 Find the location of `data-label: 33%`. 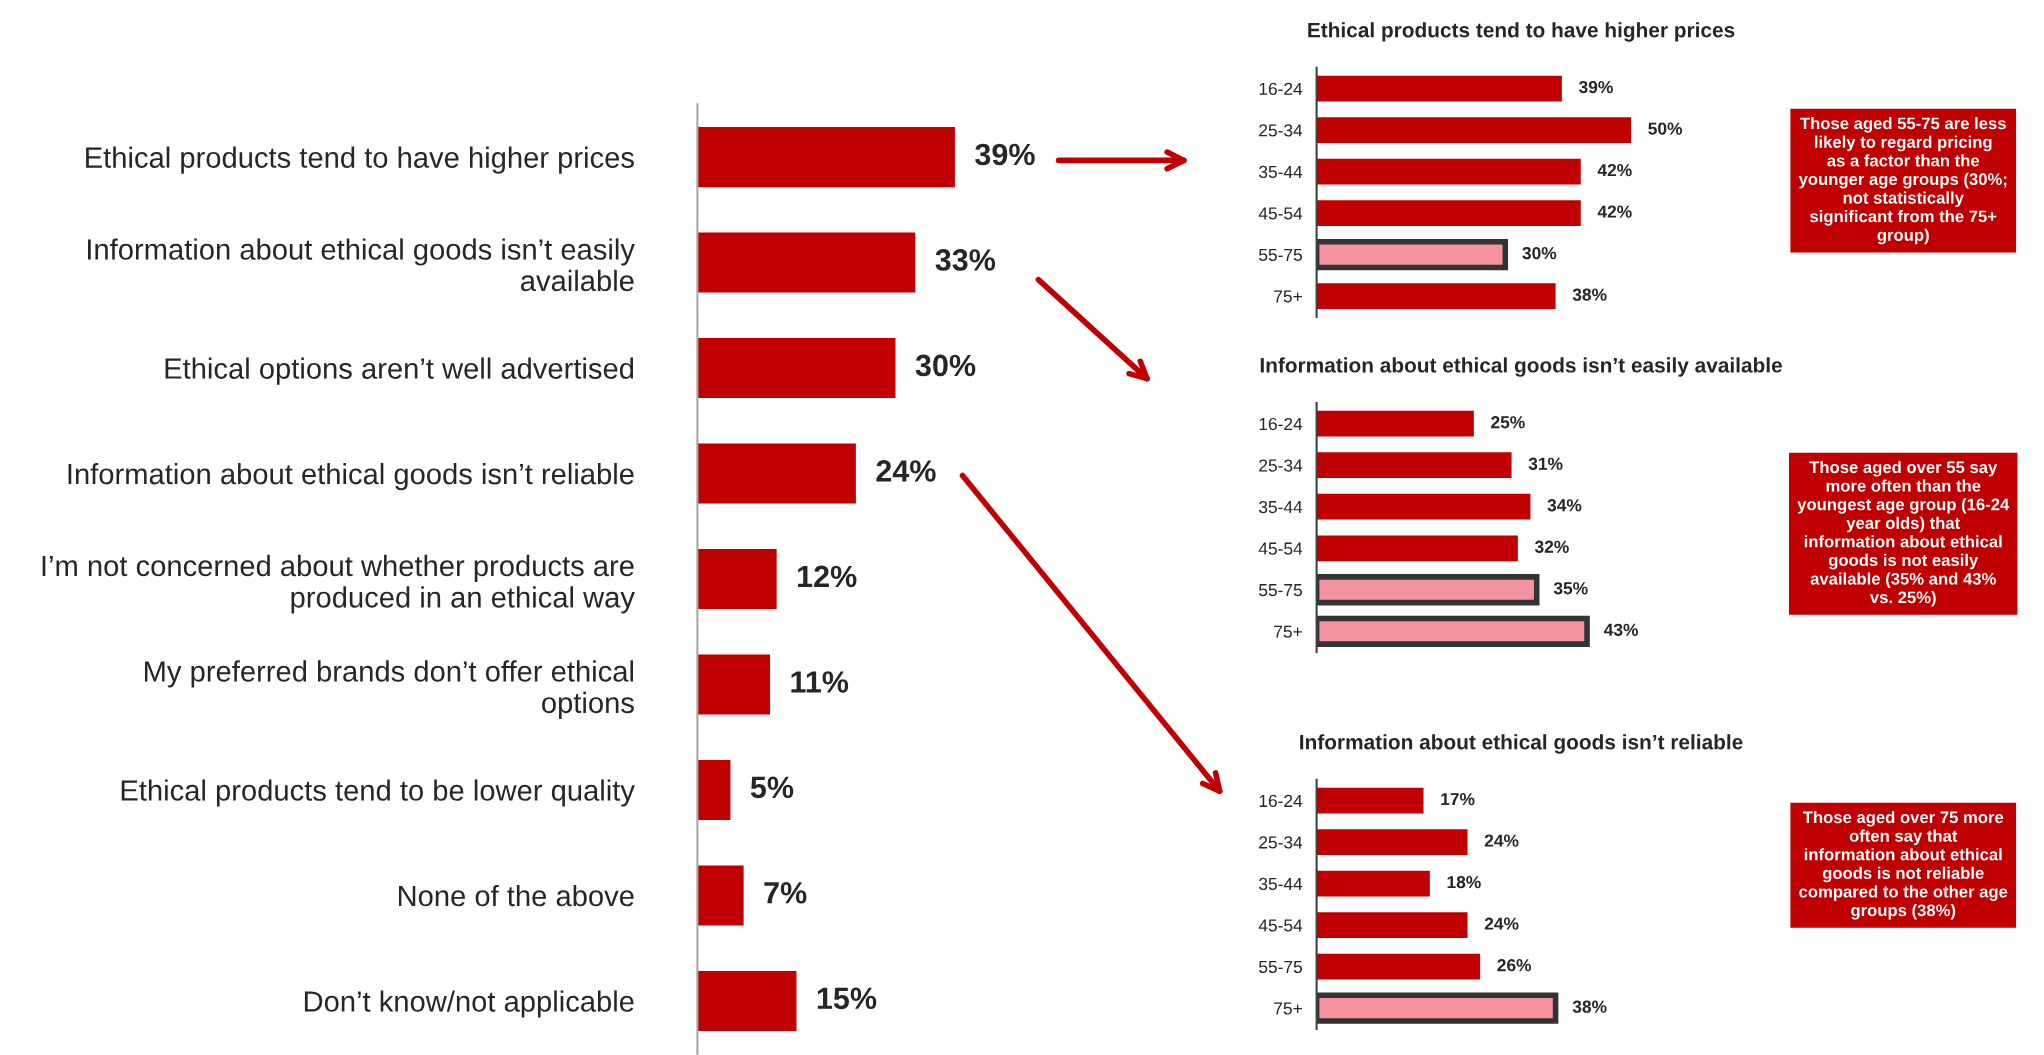

data-label: 33% is located at coordinates (965, 260).